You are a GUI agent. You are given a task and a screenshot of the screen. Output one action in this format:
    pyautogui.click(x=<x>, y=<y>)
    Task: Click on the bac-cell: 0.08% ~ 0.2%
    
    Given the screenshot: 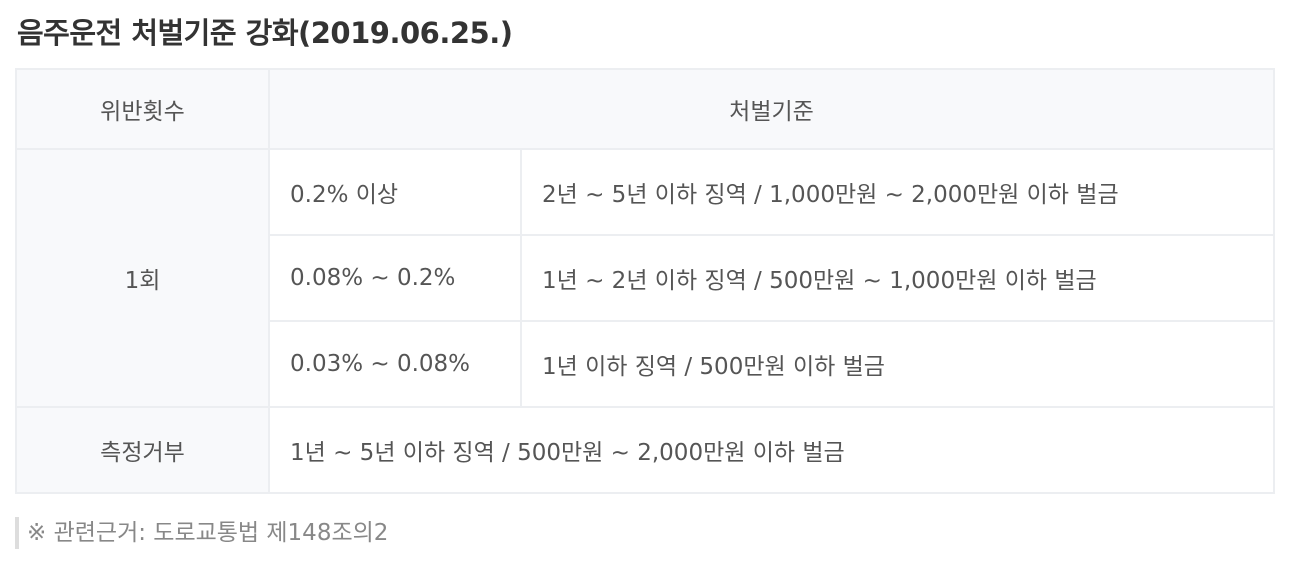 What is the action you would take?
    pyautogui.click(x=395, y=278)
    